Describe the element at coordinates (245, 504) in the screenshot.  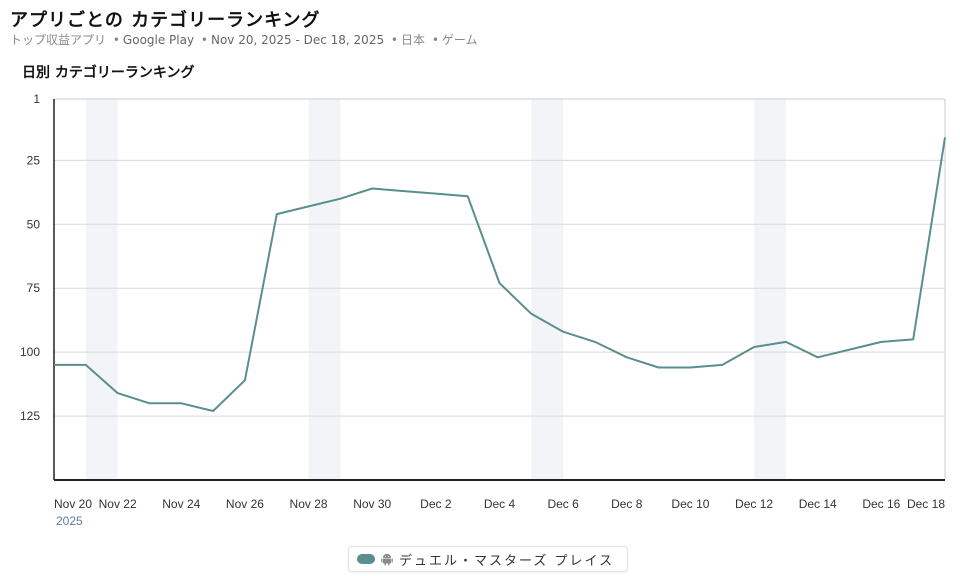
I see `x-tick-label: Nov 26` at that location.